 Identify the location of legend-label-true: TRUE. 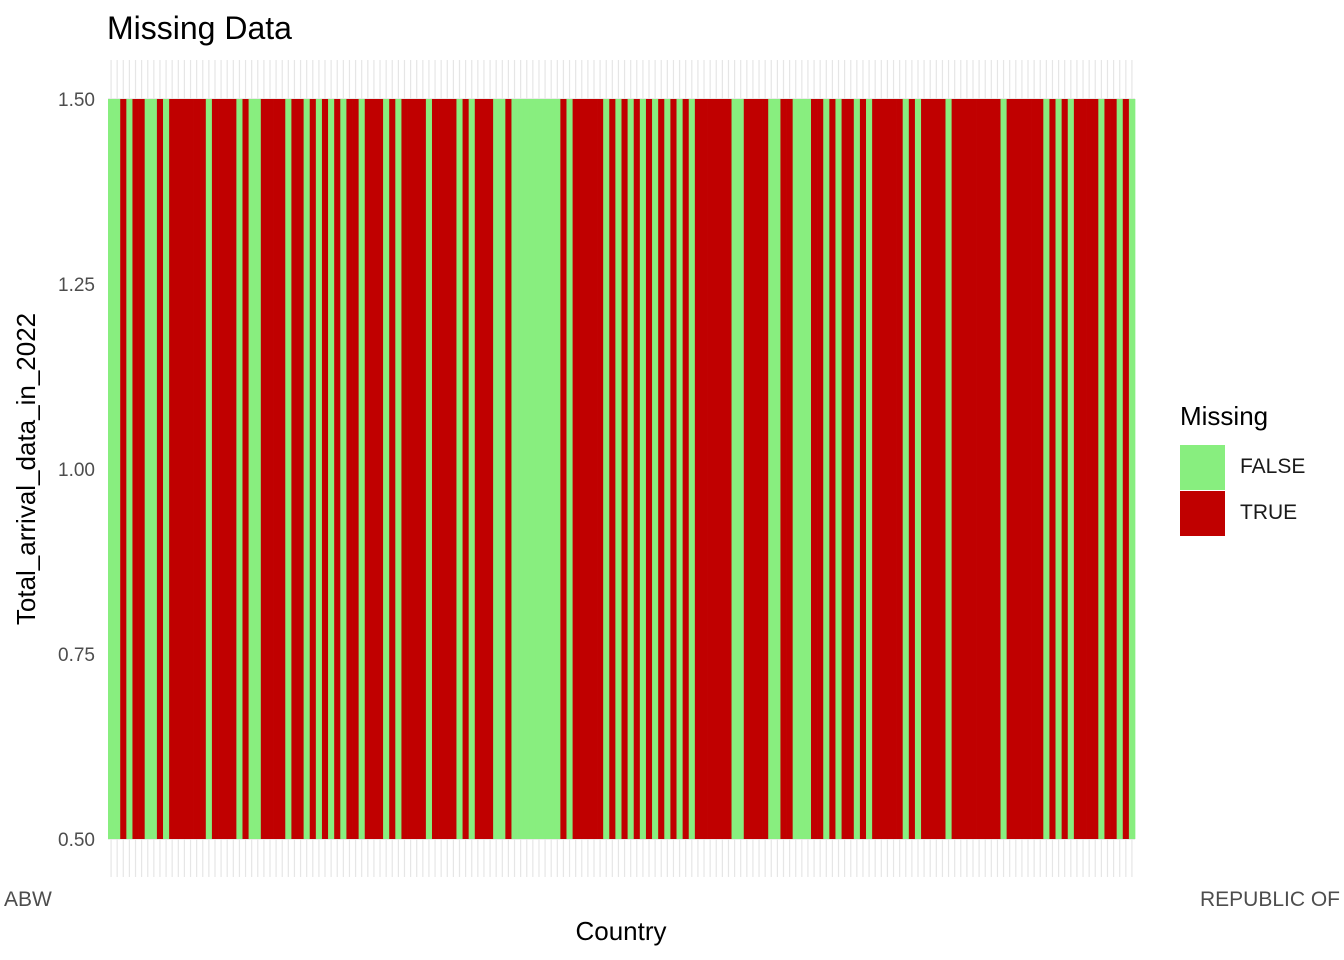
(1269, 512).